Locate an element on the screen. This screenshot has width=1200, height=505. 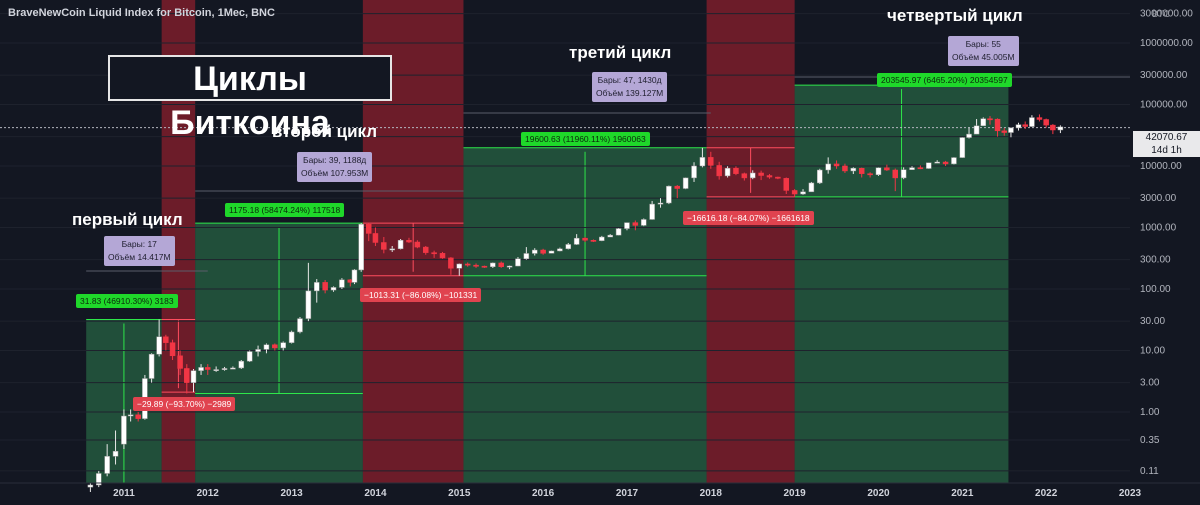
x-tick-label-5: 2016 is located at coordinates (543, 493).